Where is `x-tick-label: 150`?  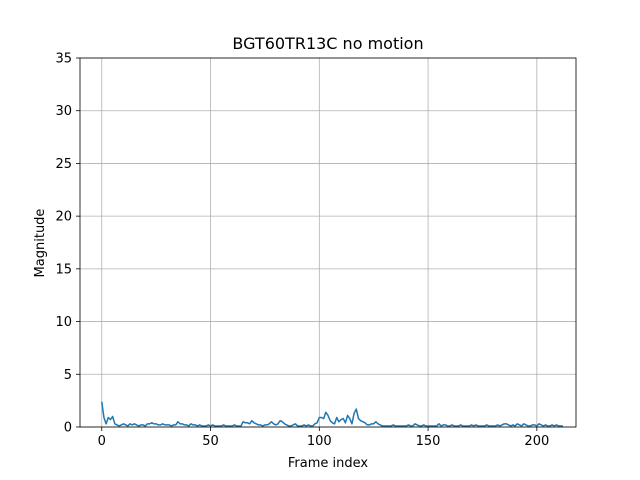
x-tick-label: 150 is located at coordinates (428, 441).